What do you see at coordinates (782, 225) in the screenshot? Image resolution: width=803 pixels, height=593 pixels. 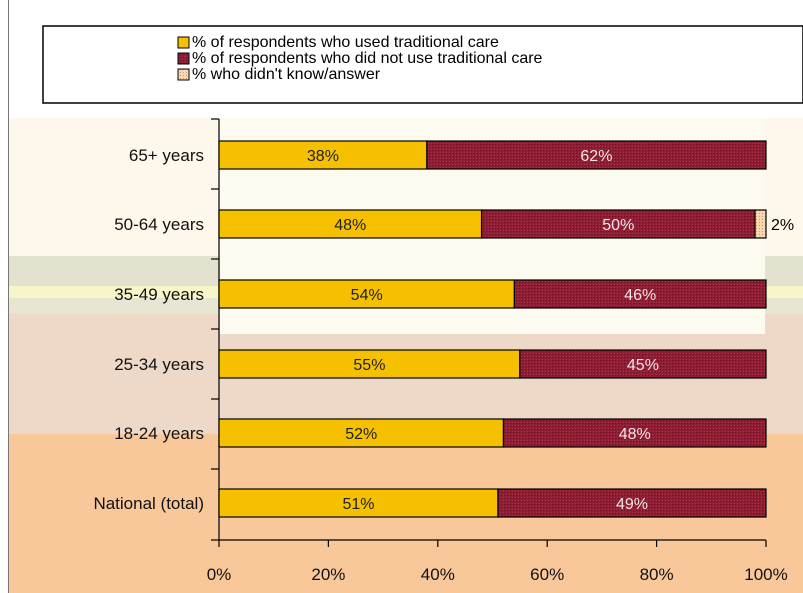 I see `bar-value-label: 2%` at bounding box center [782, 225].